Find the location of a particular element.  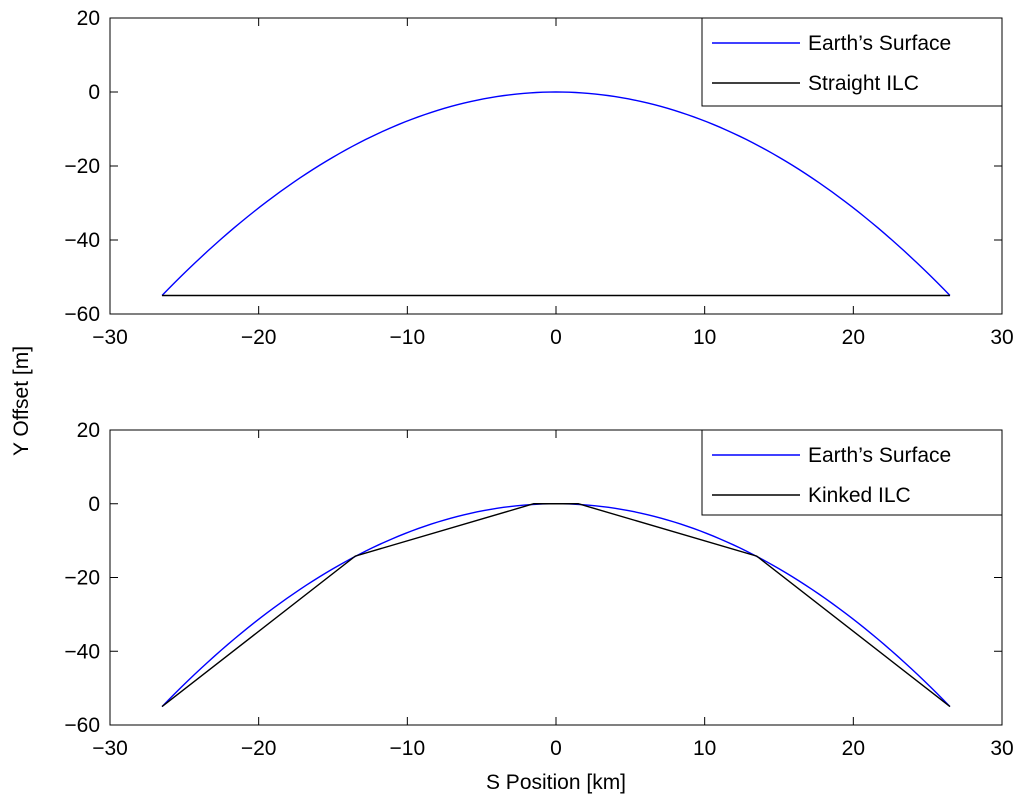

x-axis-label: S Position [km] is located at coordinates (556, 782).